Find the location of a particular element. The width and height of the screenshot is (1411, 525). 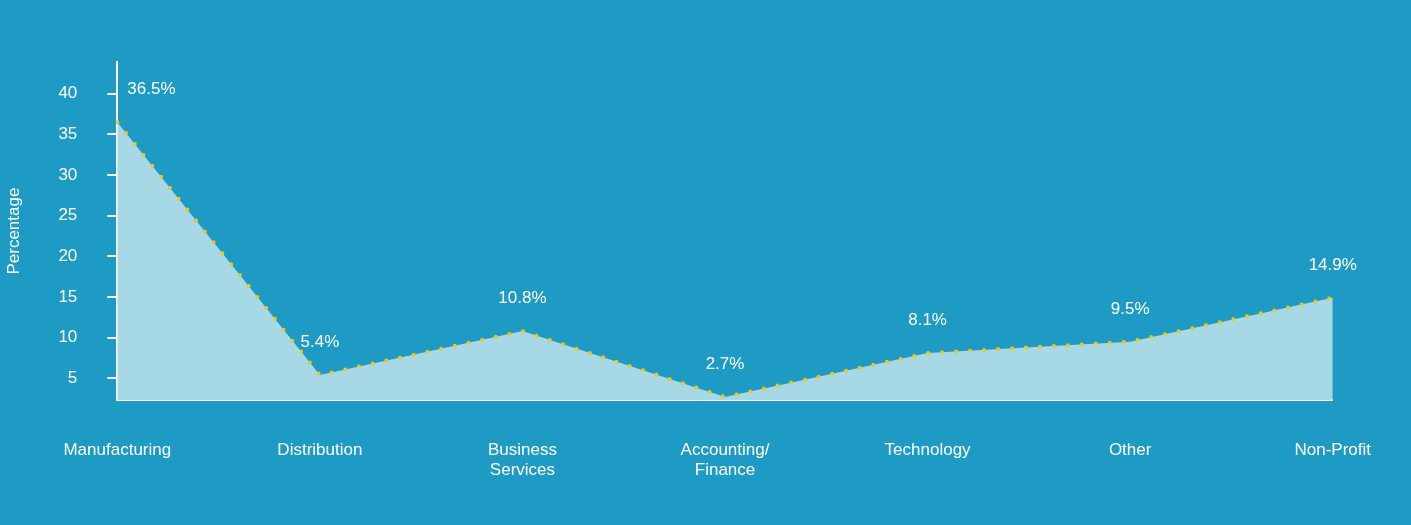

x-tick-label: Technology is located at coordinates (928, 450).